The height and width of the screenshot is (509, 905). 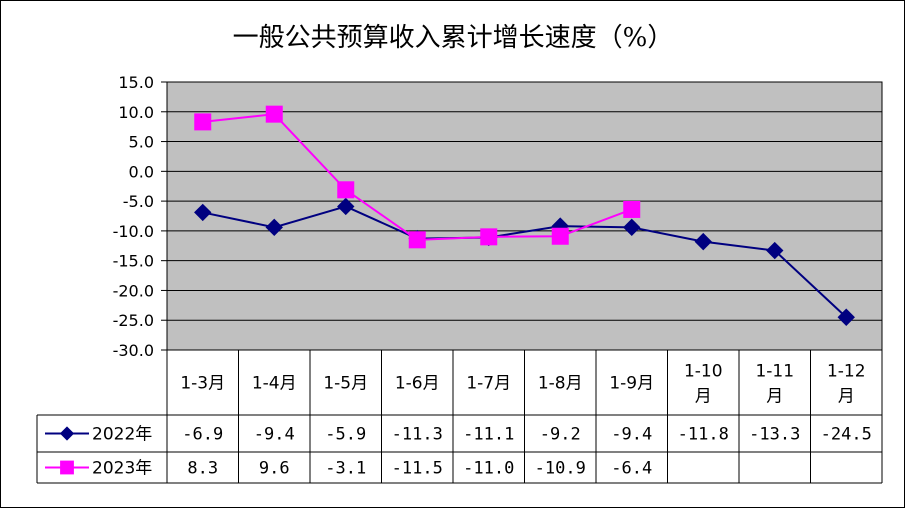 What do you see at coordinates (774, 372) in the screenshot?
I see `x-category-label: 1-11` at bounding box center [774, 372].